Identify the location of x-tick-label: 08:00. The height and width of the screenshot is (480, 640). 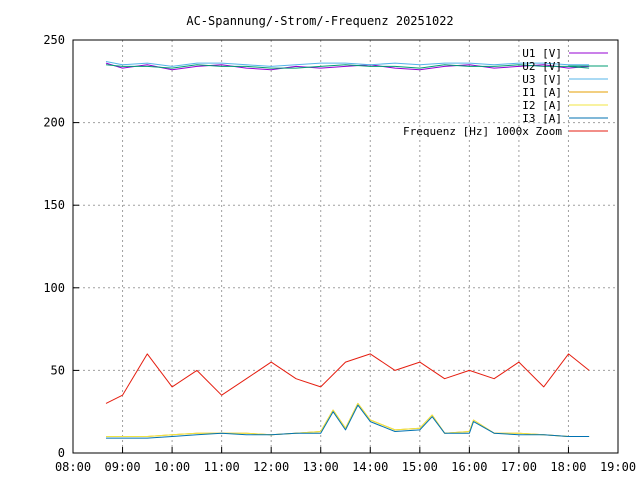
(73, 467).